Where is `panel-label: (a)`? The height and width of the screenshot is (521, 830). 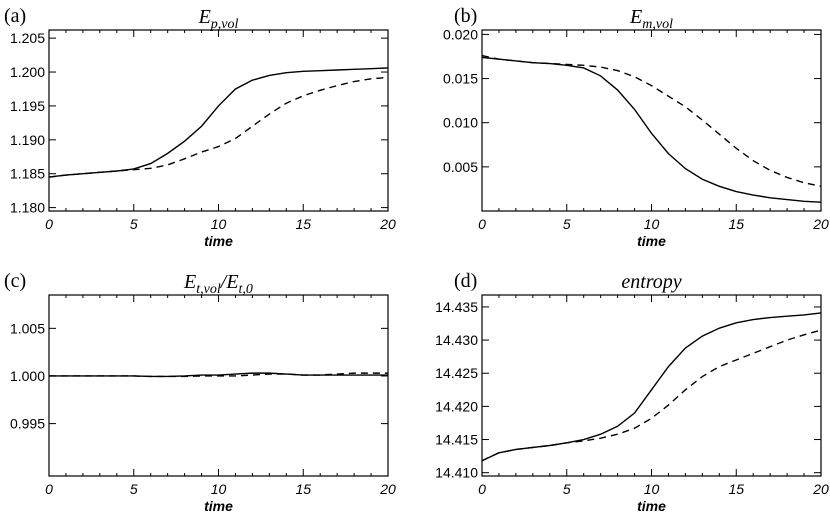 panel-label: (a) is located at coordinates (15, 16).